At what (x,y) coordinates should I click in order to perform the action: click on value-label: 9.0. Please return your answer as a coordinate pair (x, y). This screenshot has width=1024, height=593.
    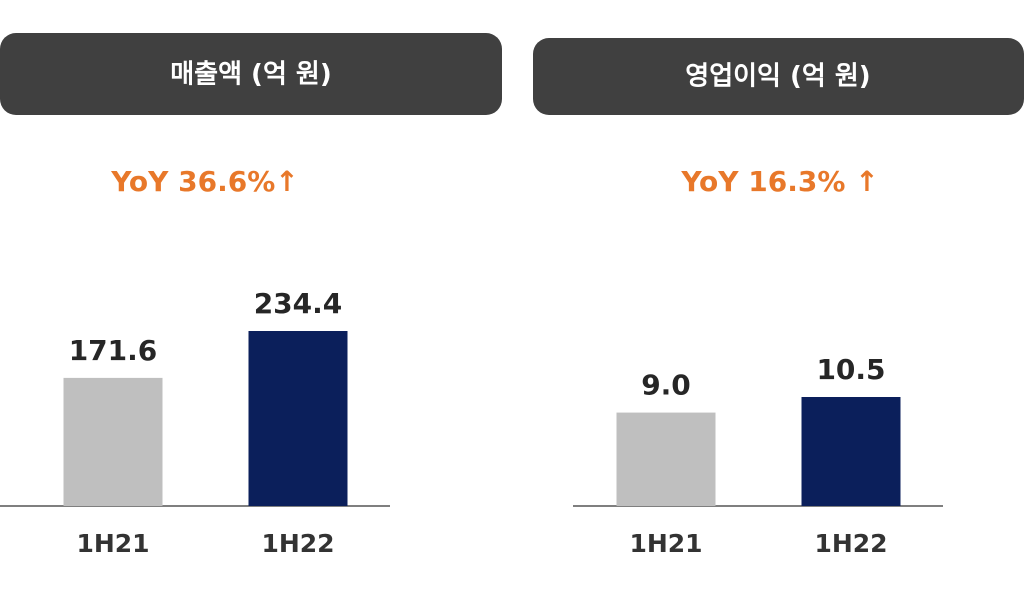
    Looking at the image, I should click on (666, 385).